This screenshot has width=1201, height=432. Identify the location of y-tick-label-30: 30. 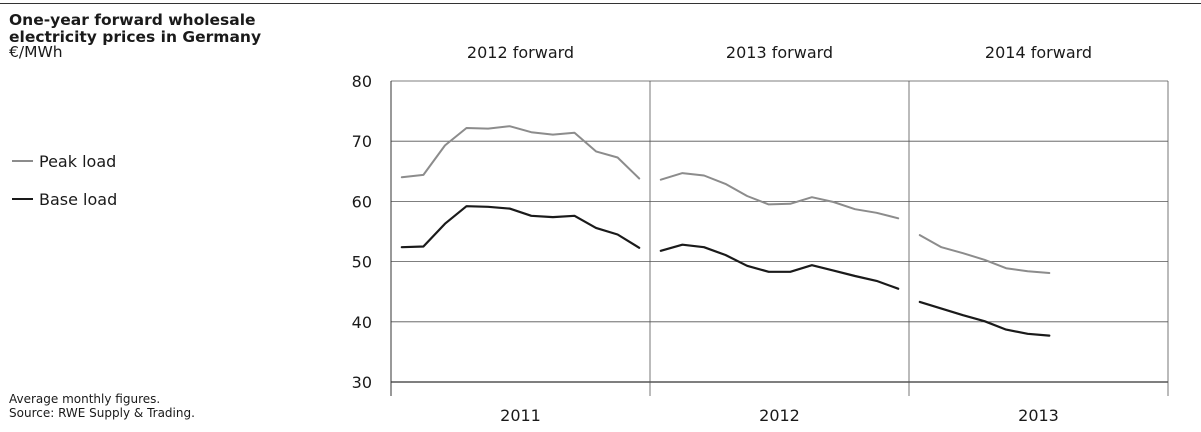
(362, 382).